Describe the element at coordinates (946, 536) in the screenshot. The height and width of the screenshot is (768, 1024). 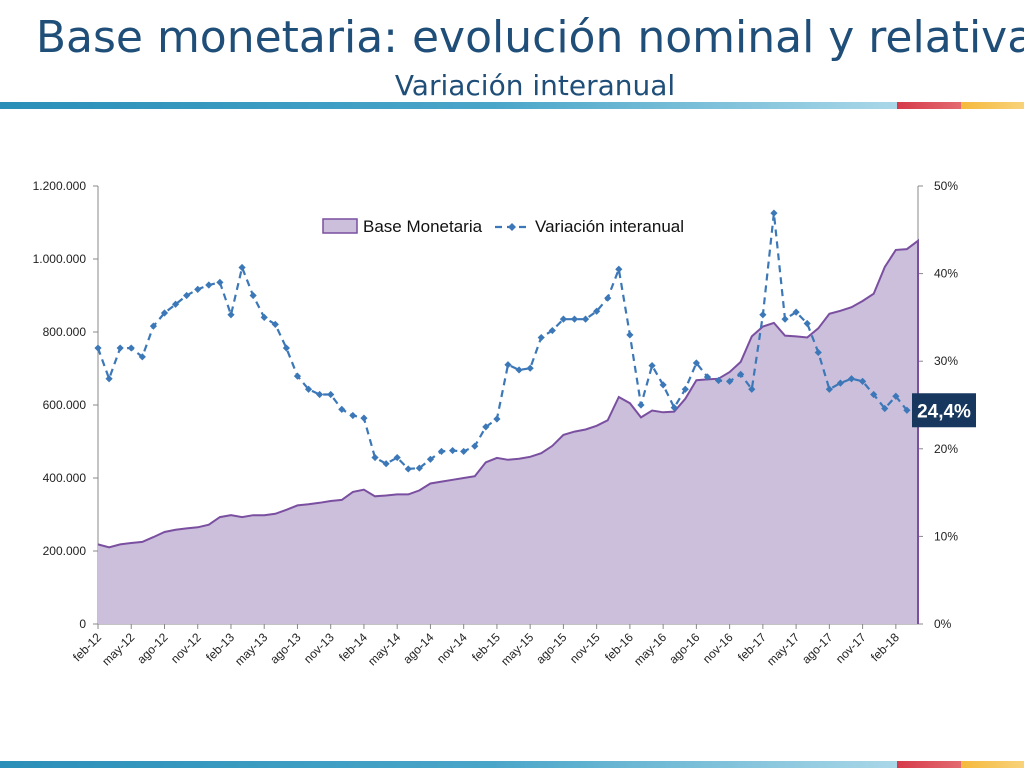
I see `y-right-tick-label: 10%` at that location.